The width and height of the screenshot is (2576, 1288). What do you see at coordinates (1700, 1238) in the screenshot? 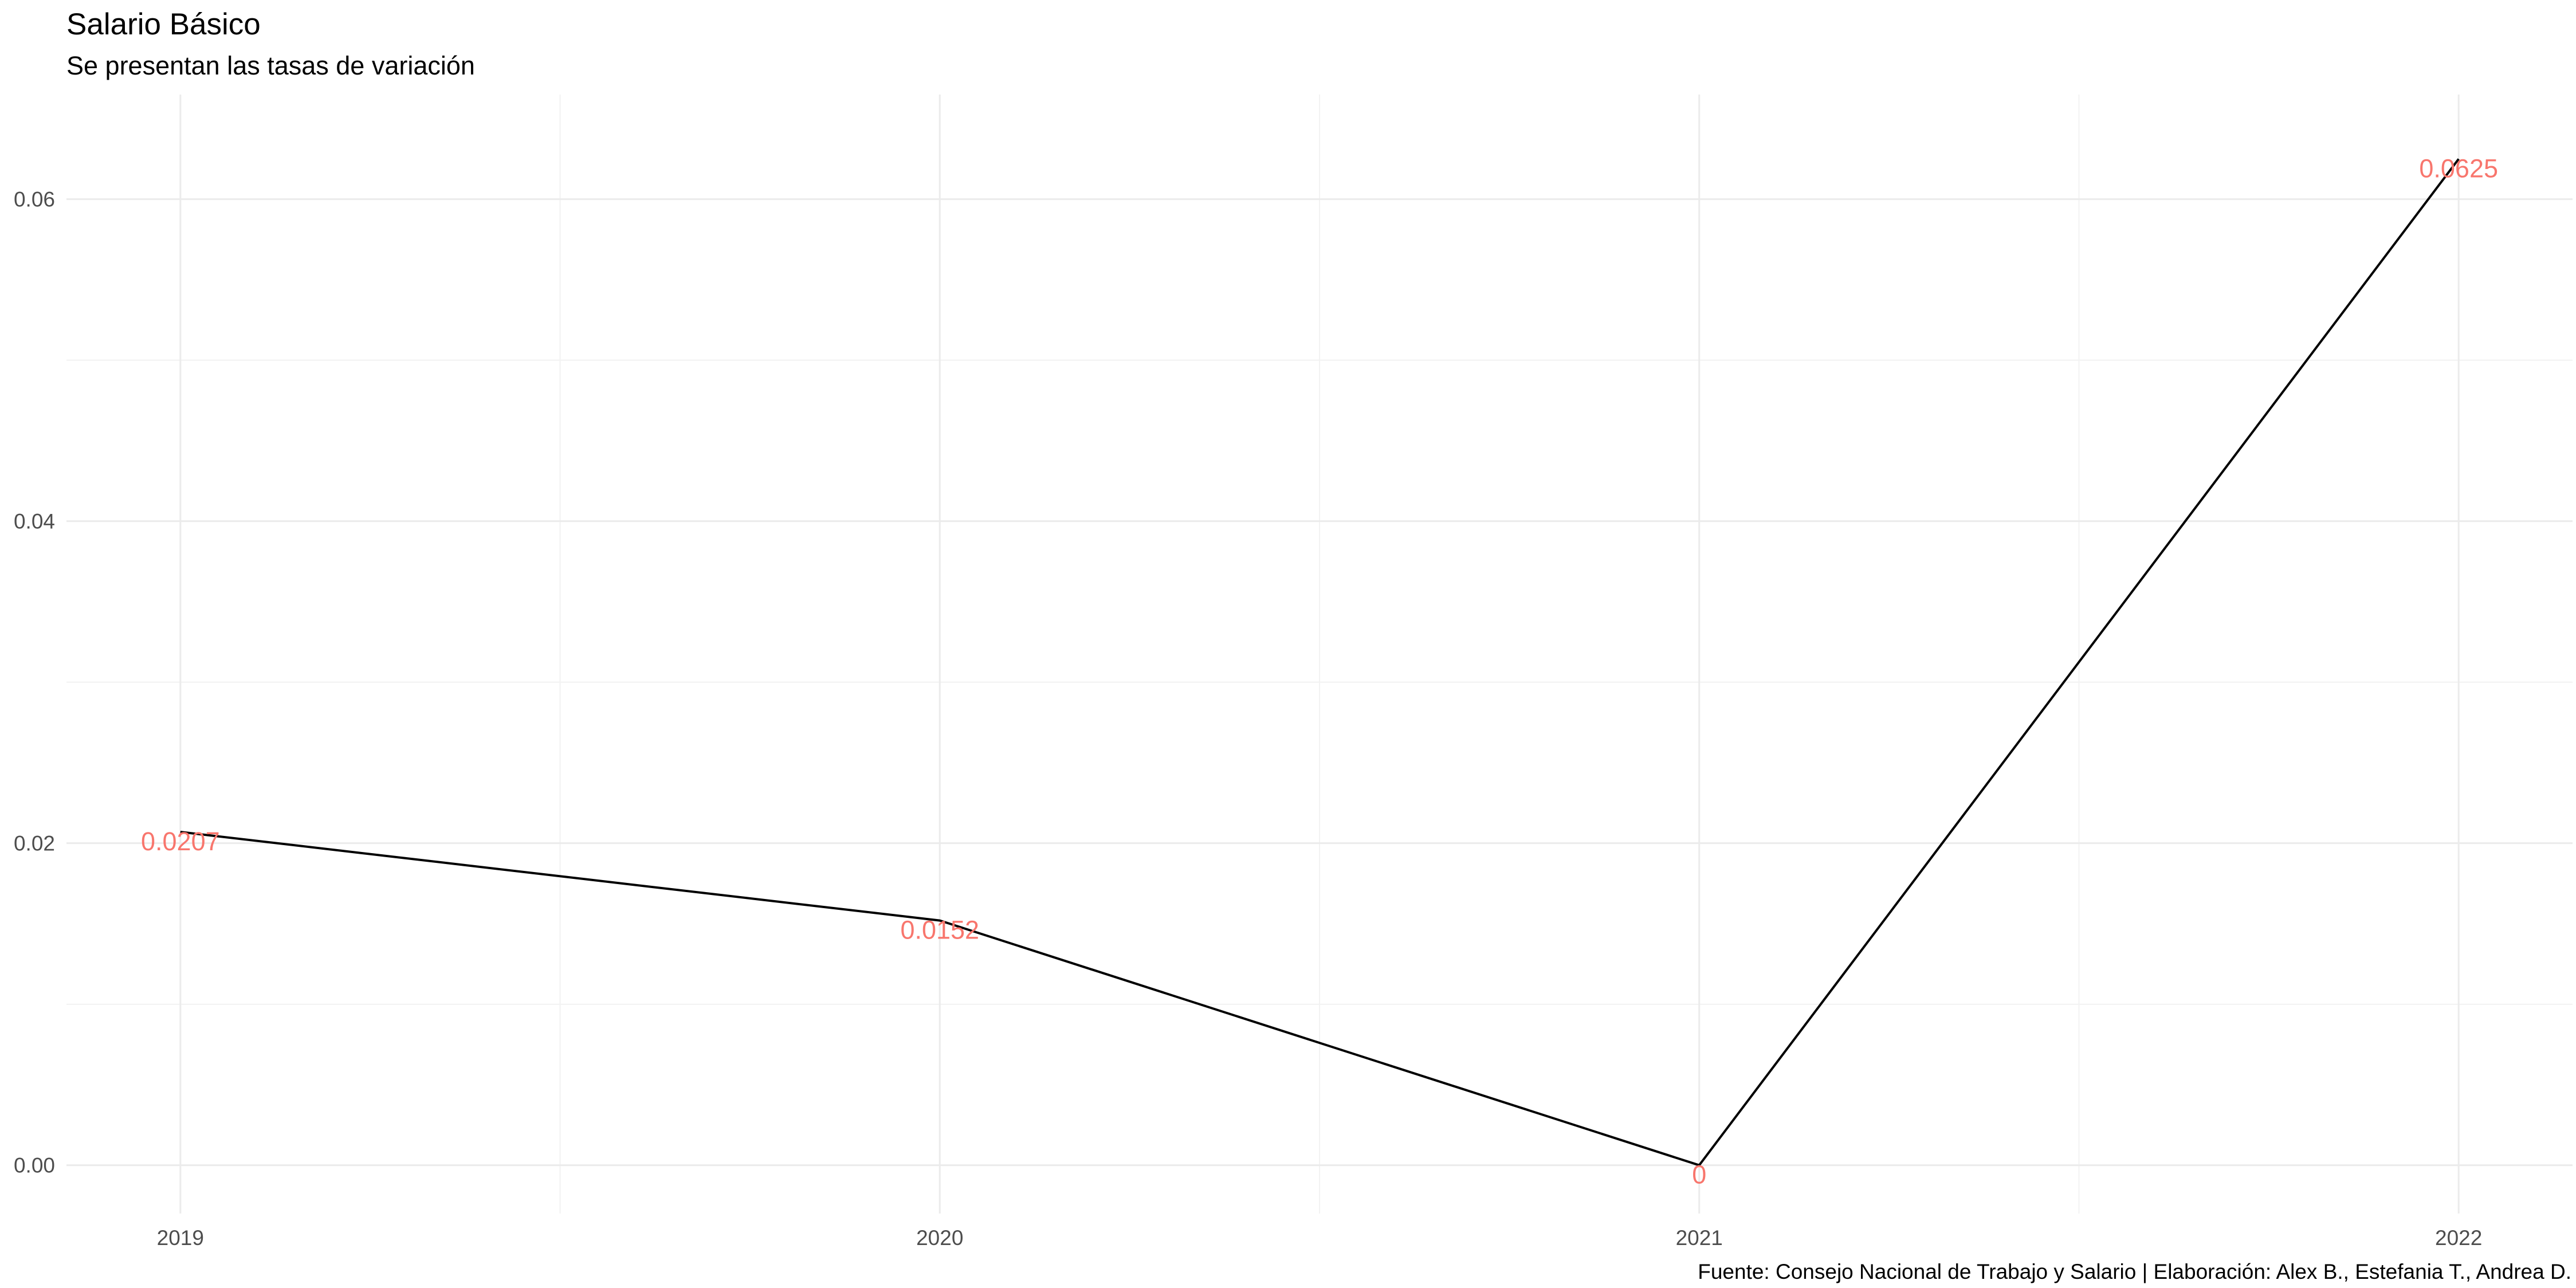
I see `x-tick-label: 2021` at bounding box center [1700, 1238].